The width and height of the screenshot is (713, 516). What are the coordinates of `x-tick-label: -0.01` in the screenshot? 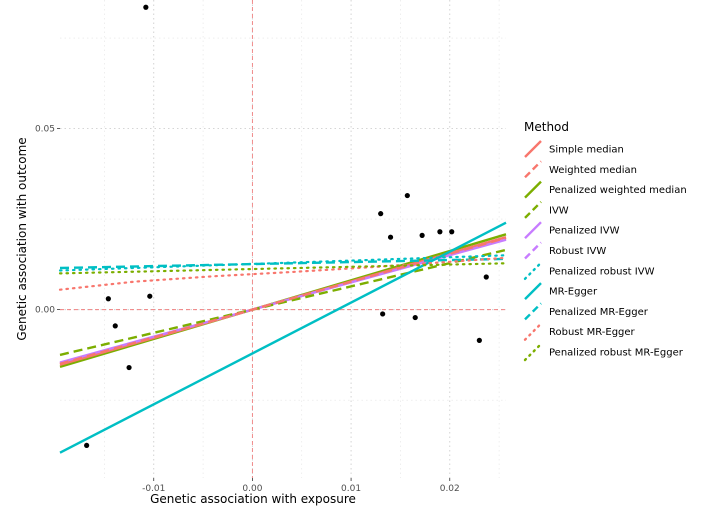 It's located at (153, 489).